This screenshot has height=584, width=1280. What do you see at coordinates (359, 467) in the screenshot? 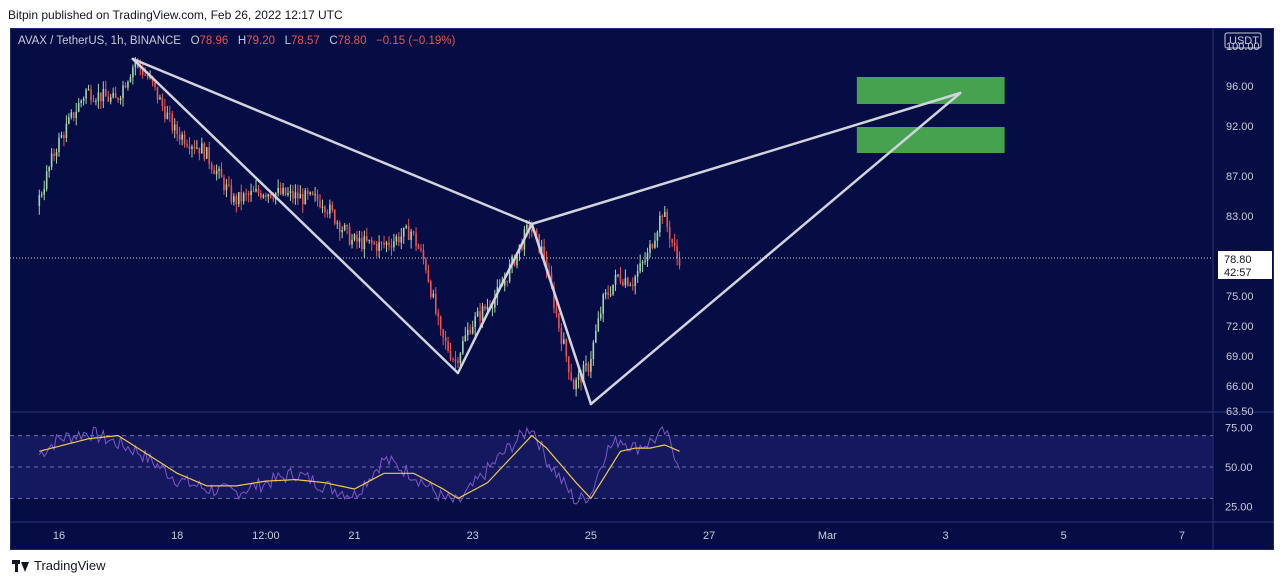
I see `rsi-ma-line` at bounding box center [359, 467].